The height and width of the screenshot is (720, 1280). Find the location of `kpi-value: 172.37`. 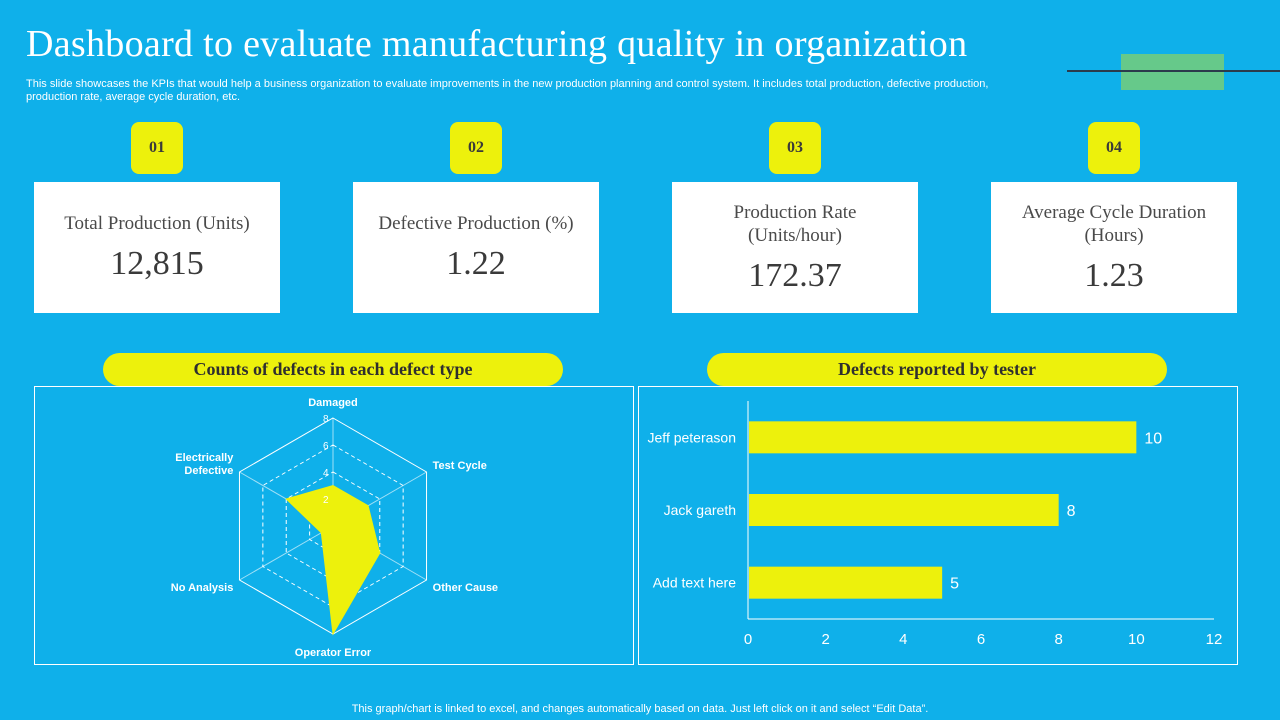

kpi-value: 172.37 is located at coordinates (795, 275).